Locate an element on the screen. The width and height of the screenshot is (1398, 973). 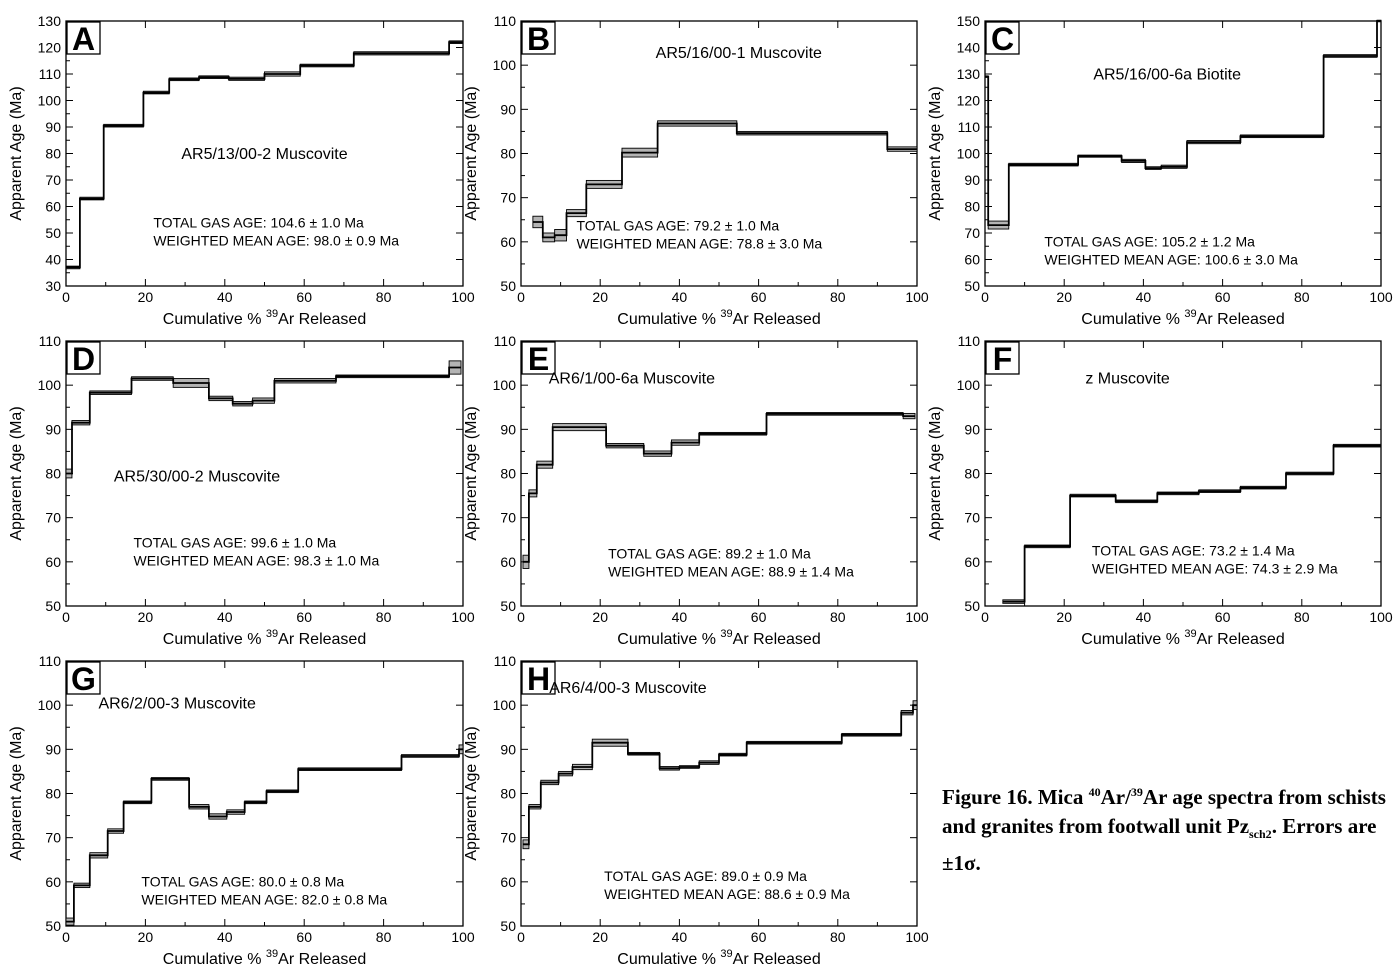
caption-mid-1: Ar/ is located at coordinates (1115, 797).